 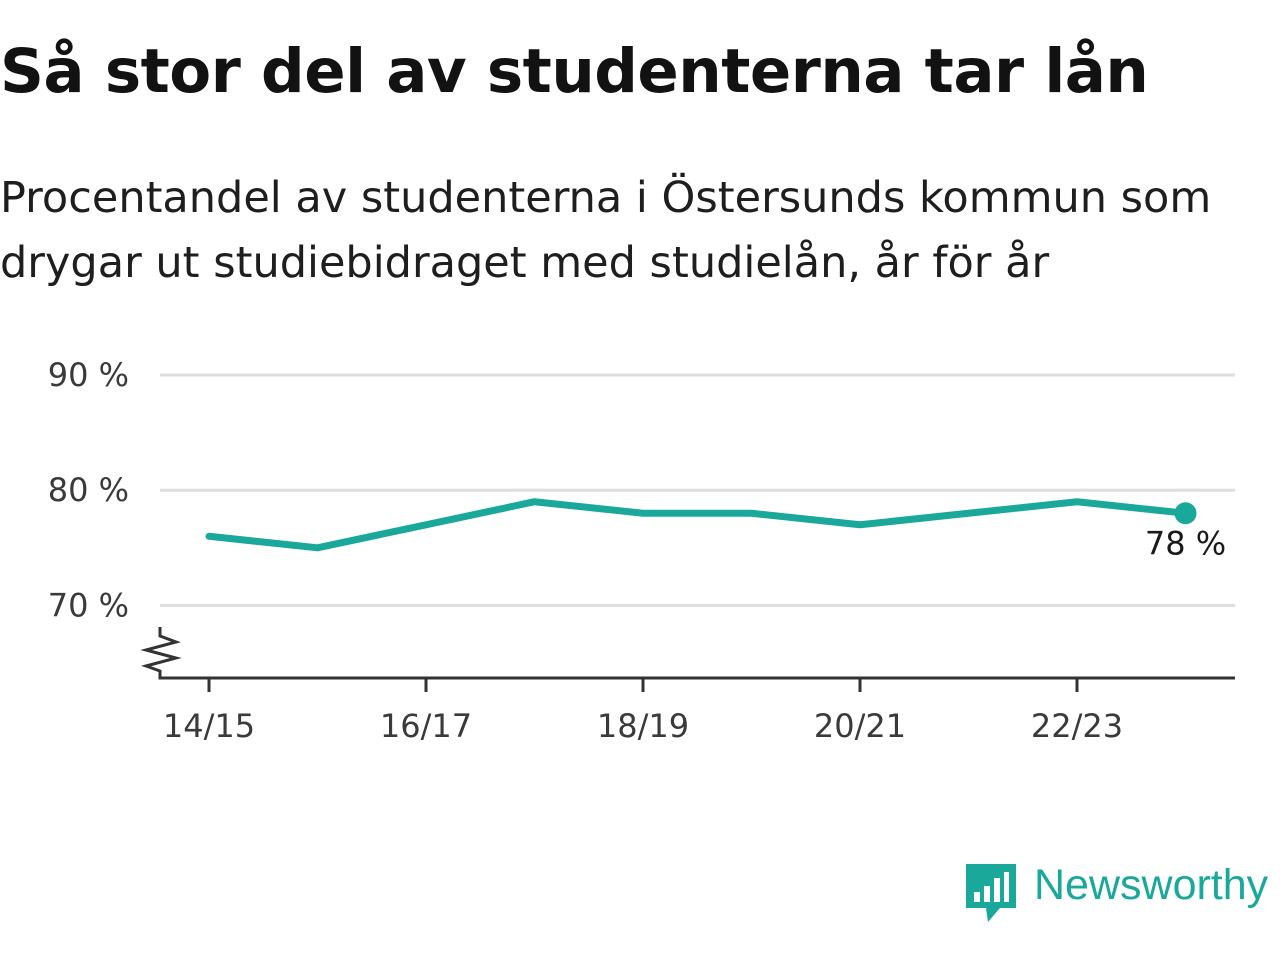 I want to click on x-tick-label: 20/21, so click(x=860, y=726).